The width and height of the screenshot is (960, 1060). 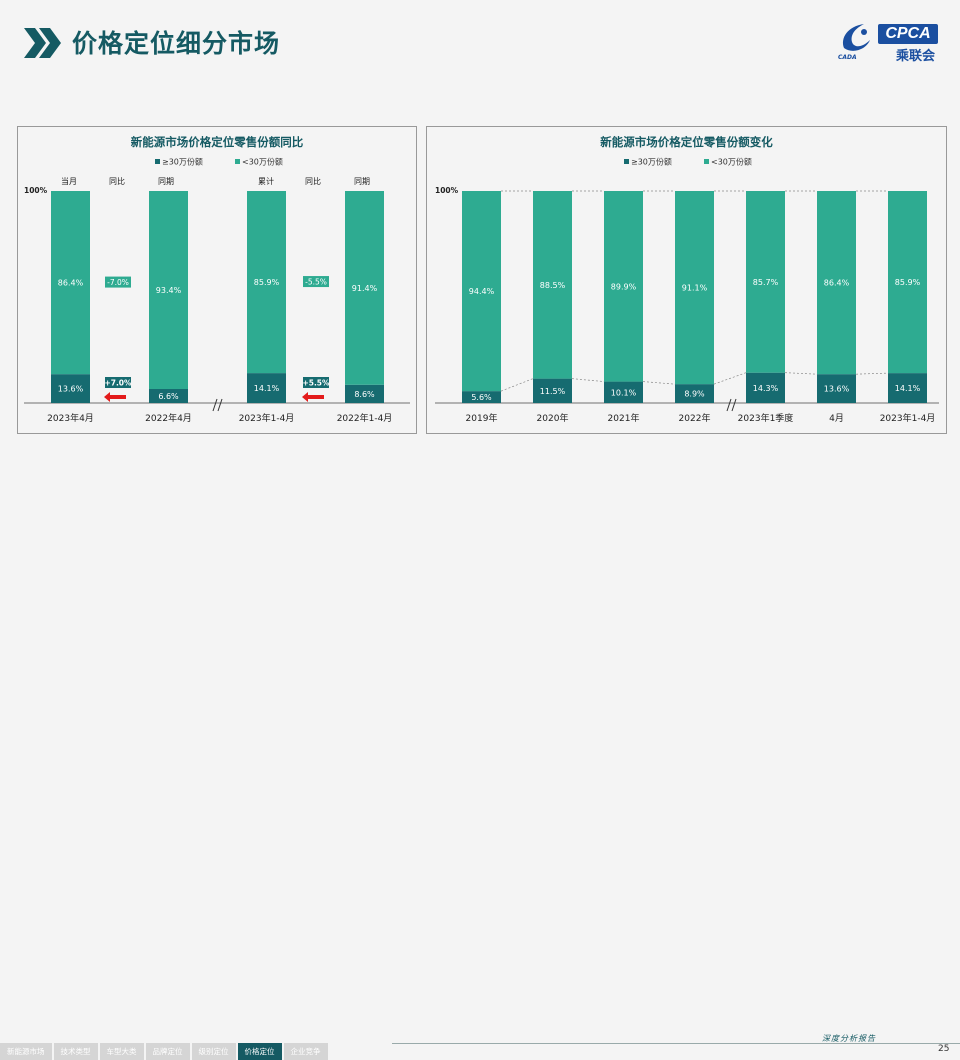 I want to click on footer-tab: 企业竞争, so click(x=305, y=1051).